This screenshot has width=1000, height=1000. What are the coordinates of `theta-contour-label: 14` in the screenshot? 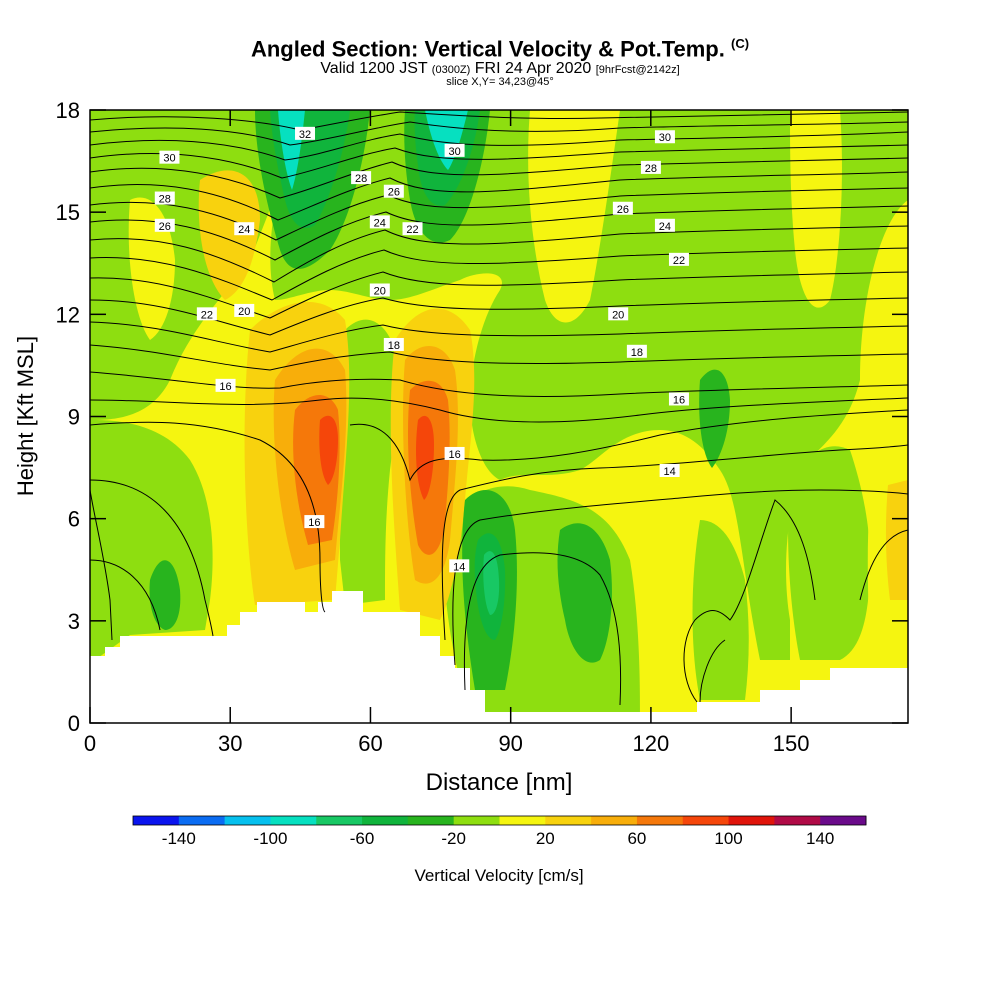 It's located at (459, 566).